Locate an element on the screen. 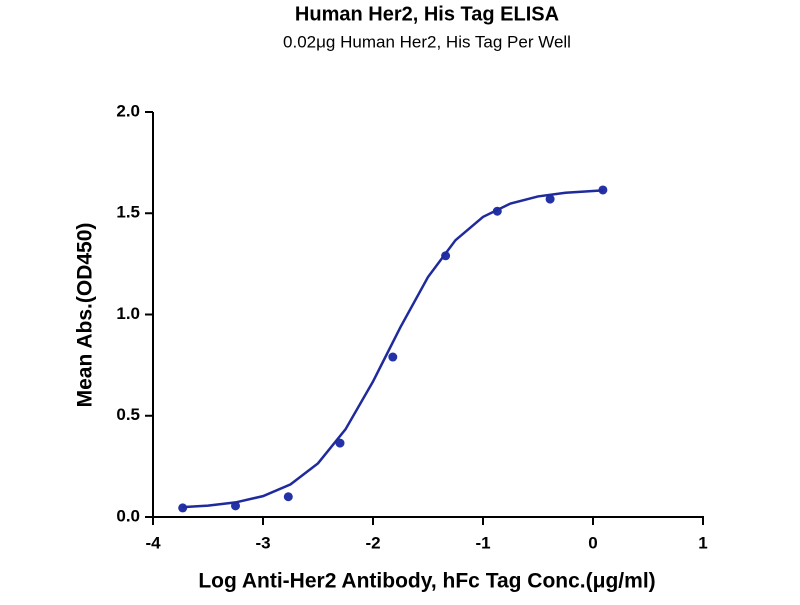 This screenshot has width=800, height=605. y-tick-label: 2.0 is located at coordinates (128, 110).